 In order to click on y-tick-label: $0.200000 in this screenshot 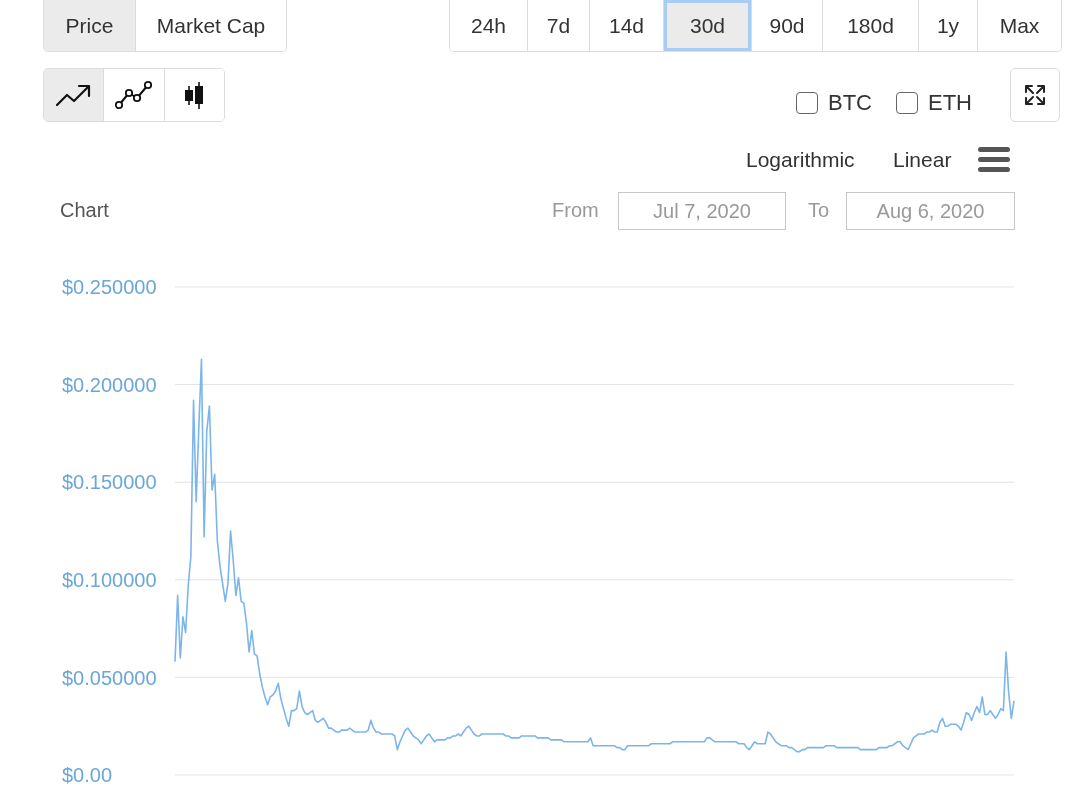, I will do `click(109, 384)`.